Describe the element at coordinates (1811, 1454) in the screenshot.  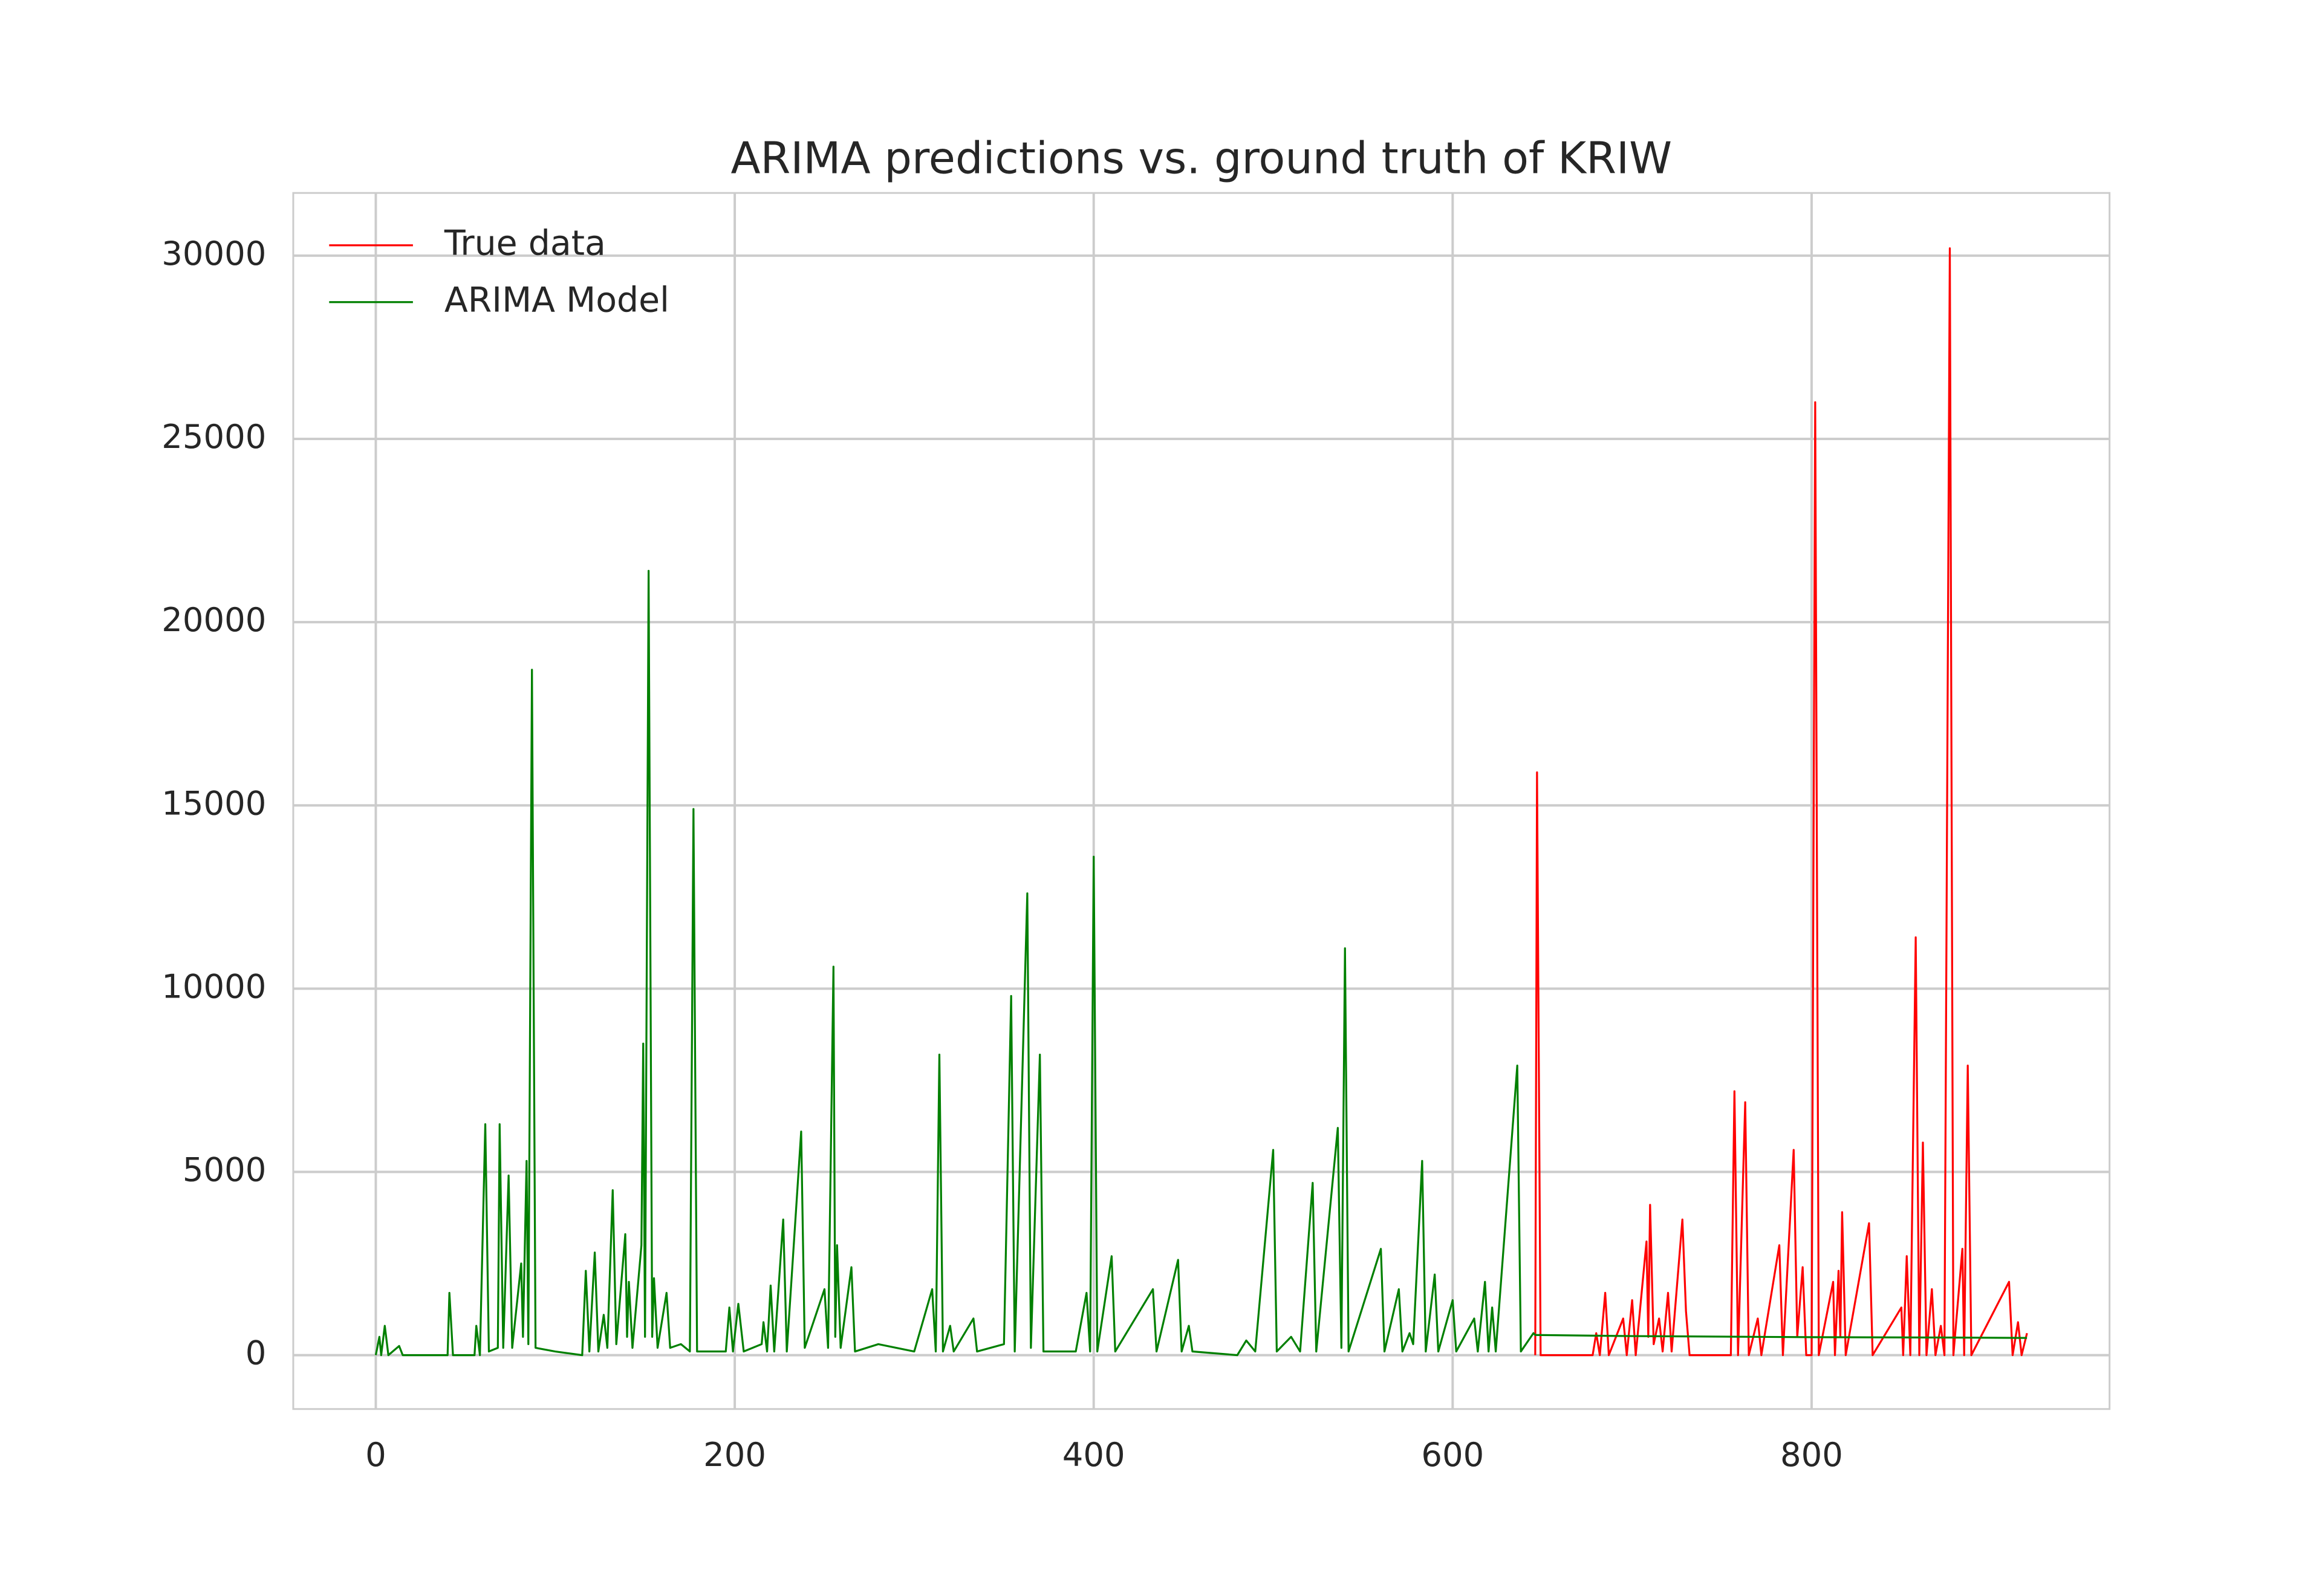
I see `x-tick-label: 800` at that location.